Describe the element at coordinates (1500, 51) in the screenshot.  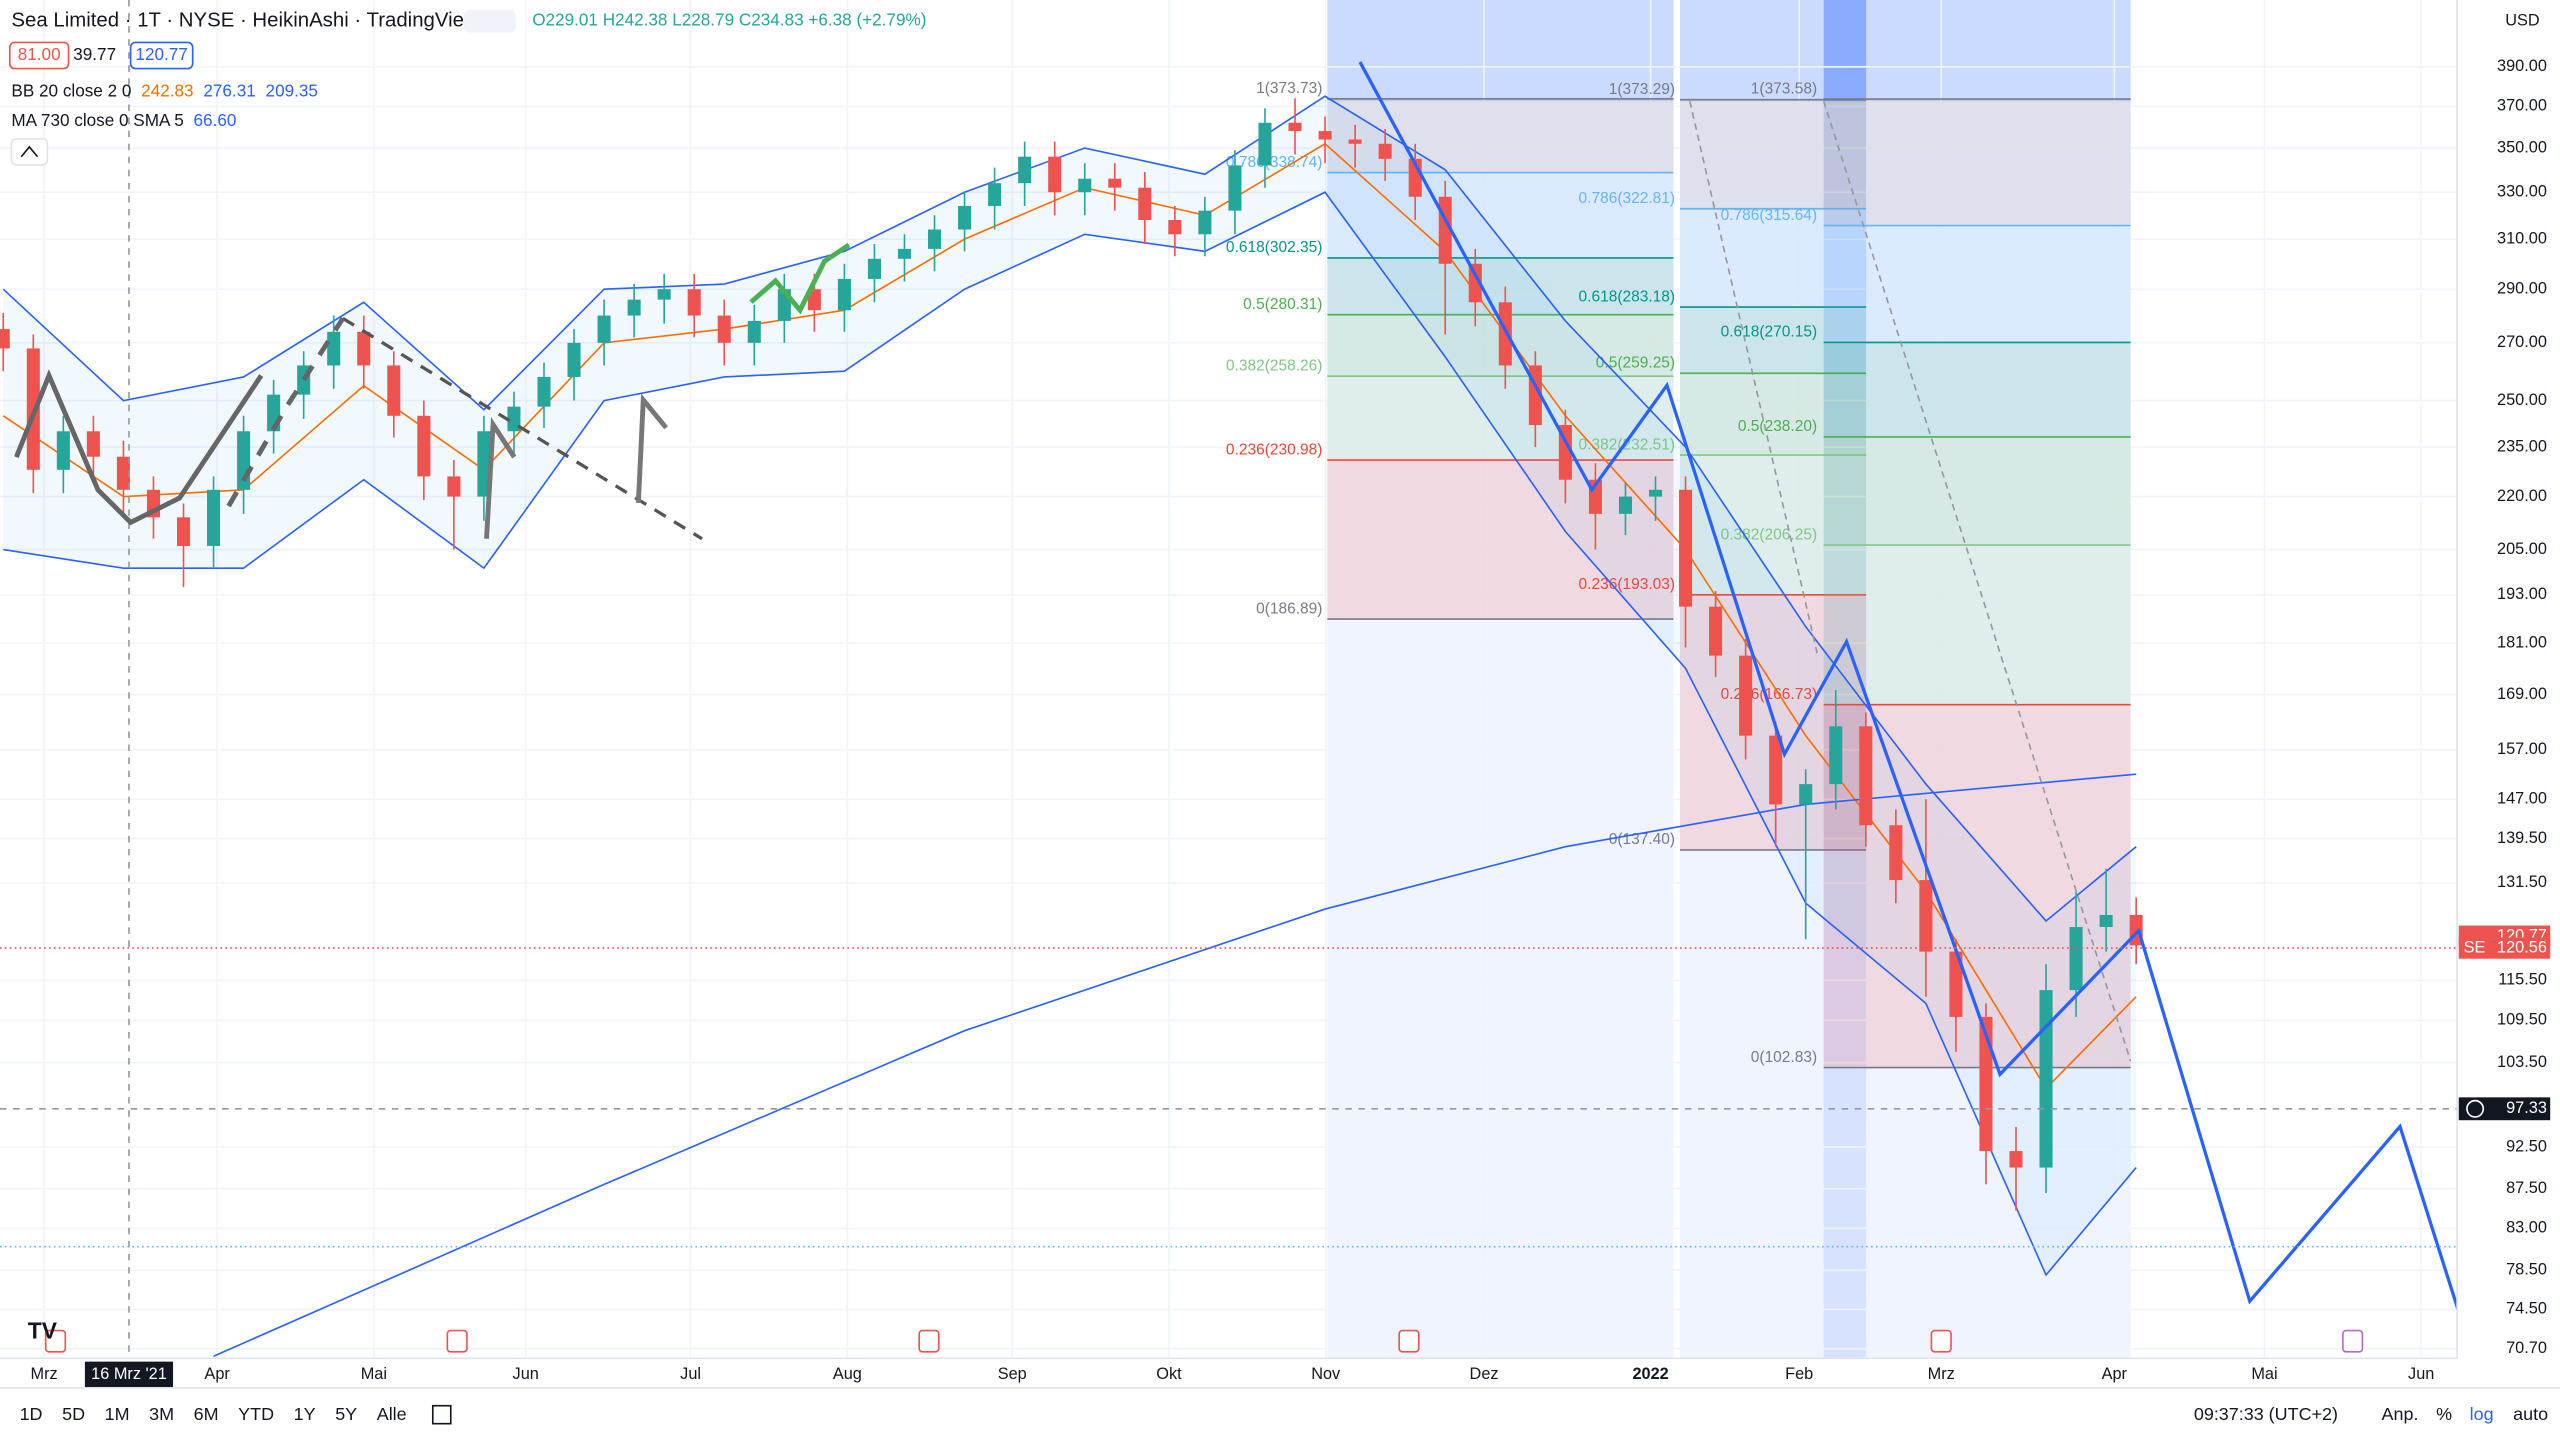
I see `range-top` at that location.